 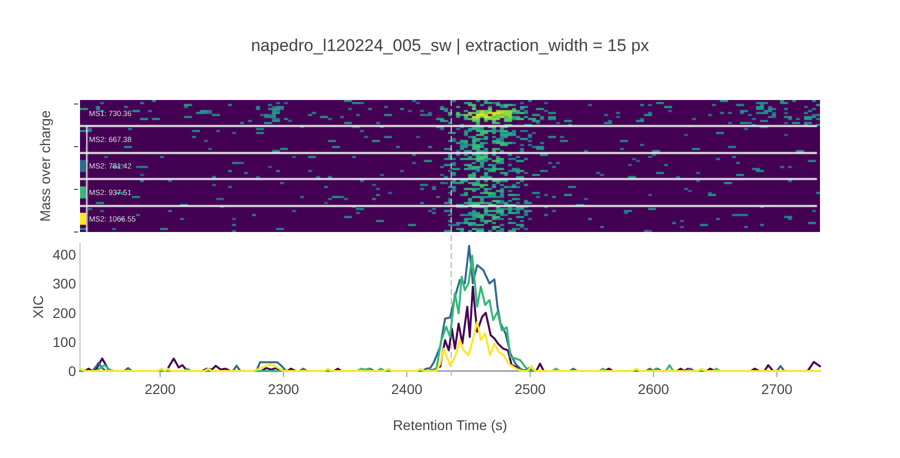 What do you see at coordinates (45, 166) in the screenshot?
I see `text: Mass over charge` at bounding box center [45, 166].